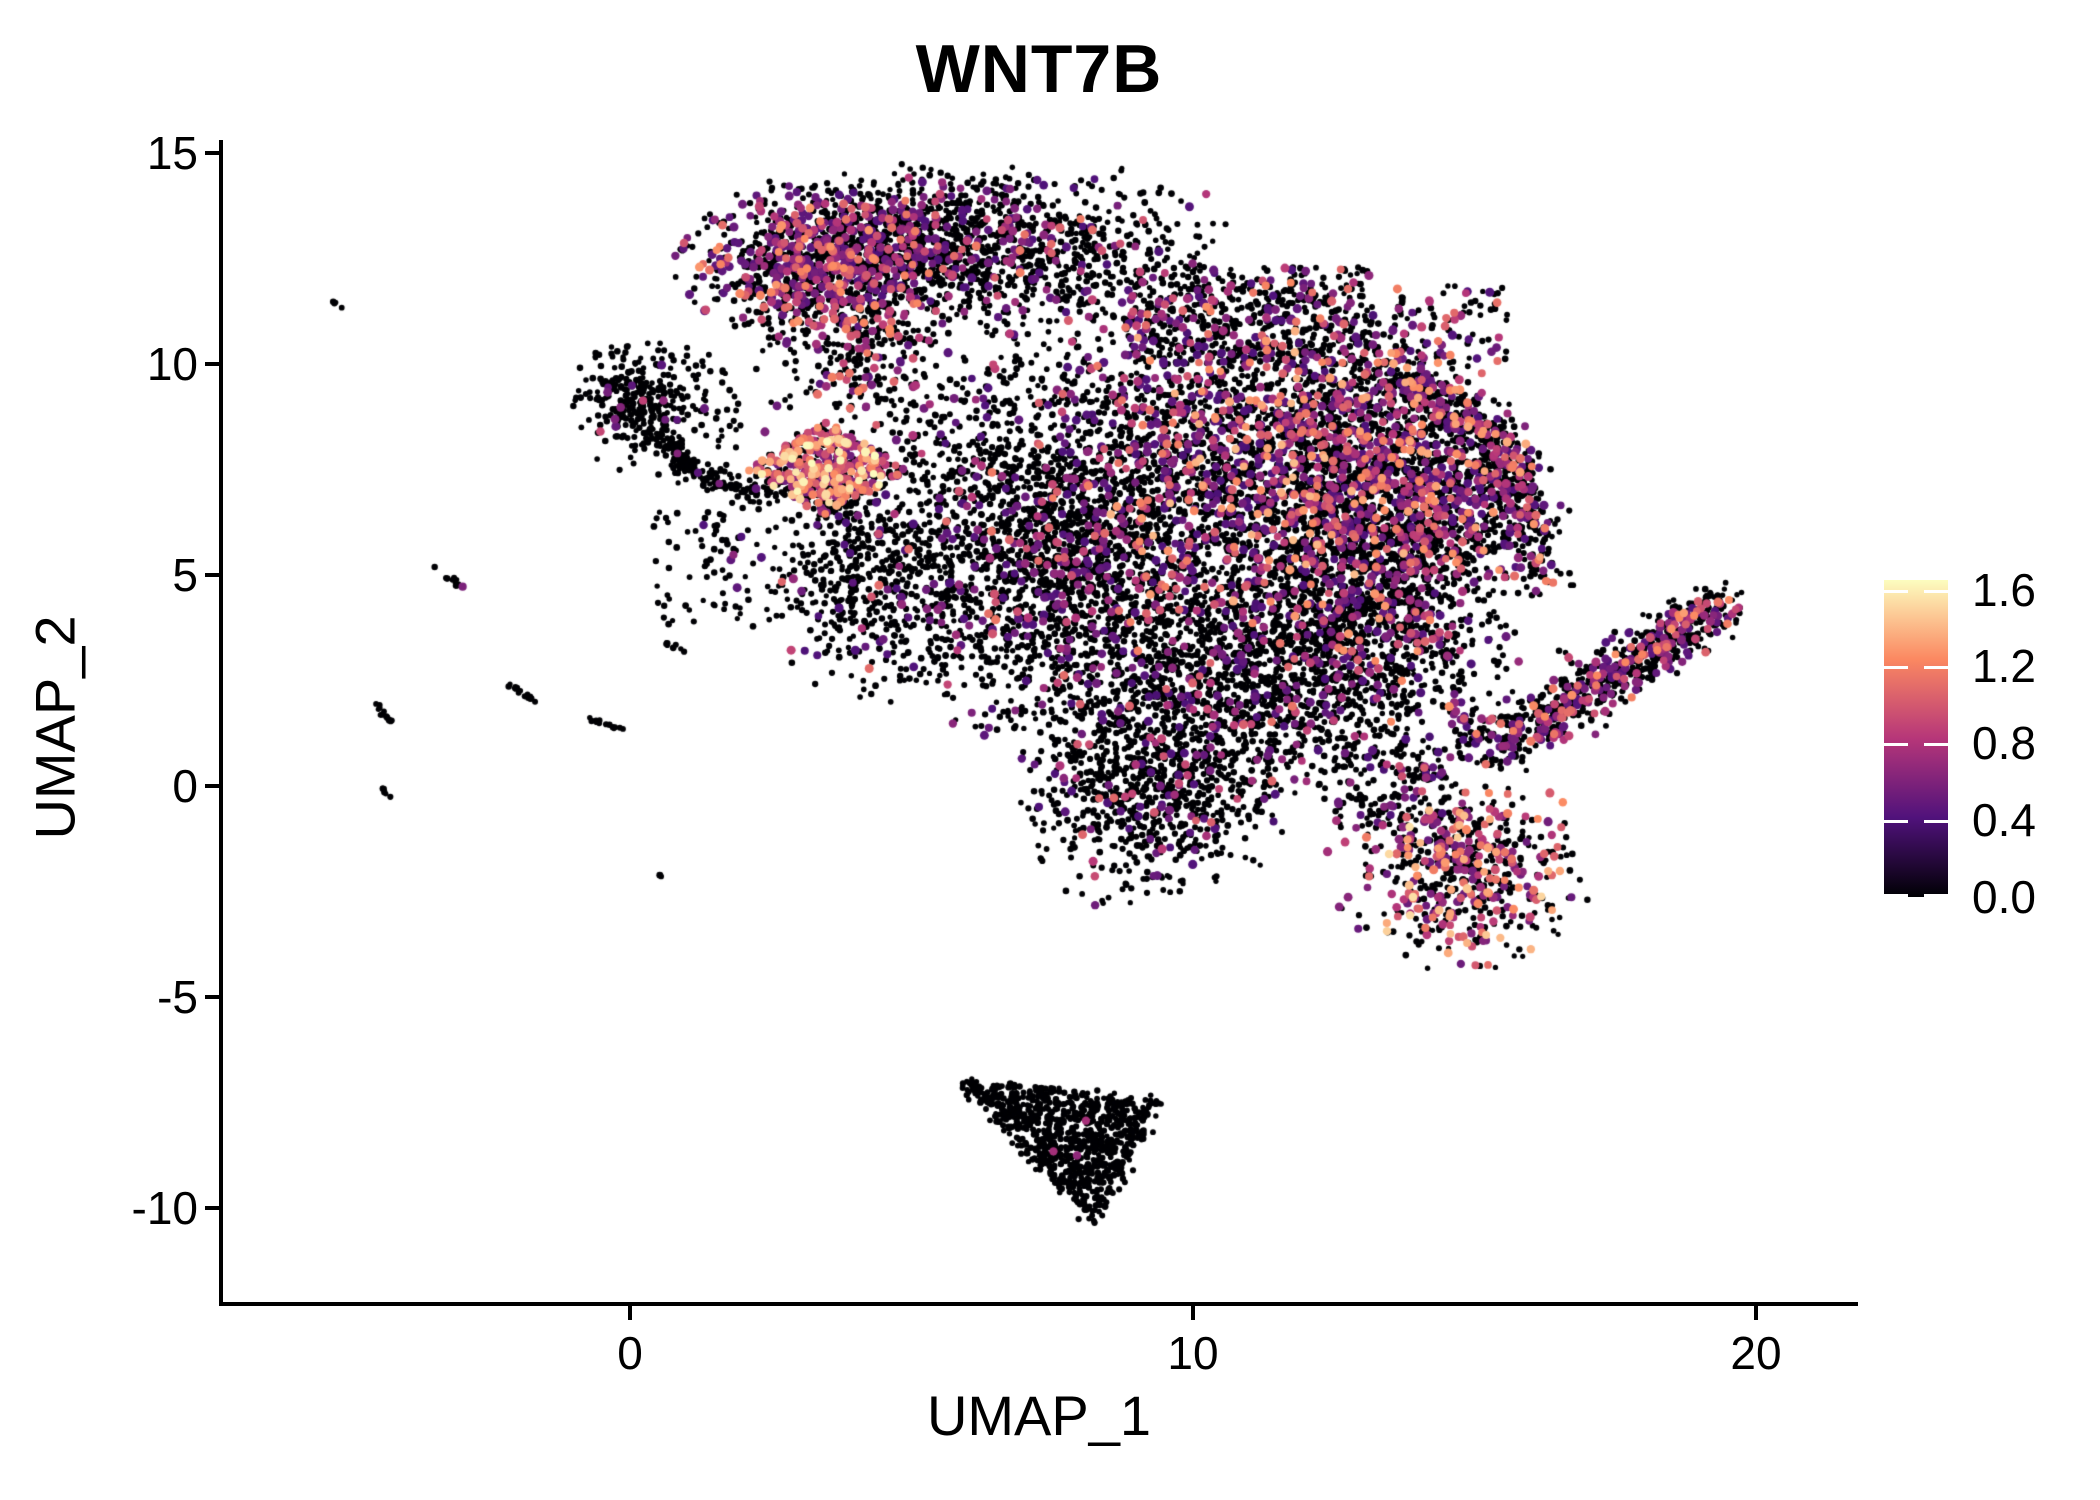  What do you see at coordinates (1039, 69) in the screenshot?
I see `plot-title: WNT7B` at bounding box center [1039, 69].